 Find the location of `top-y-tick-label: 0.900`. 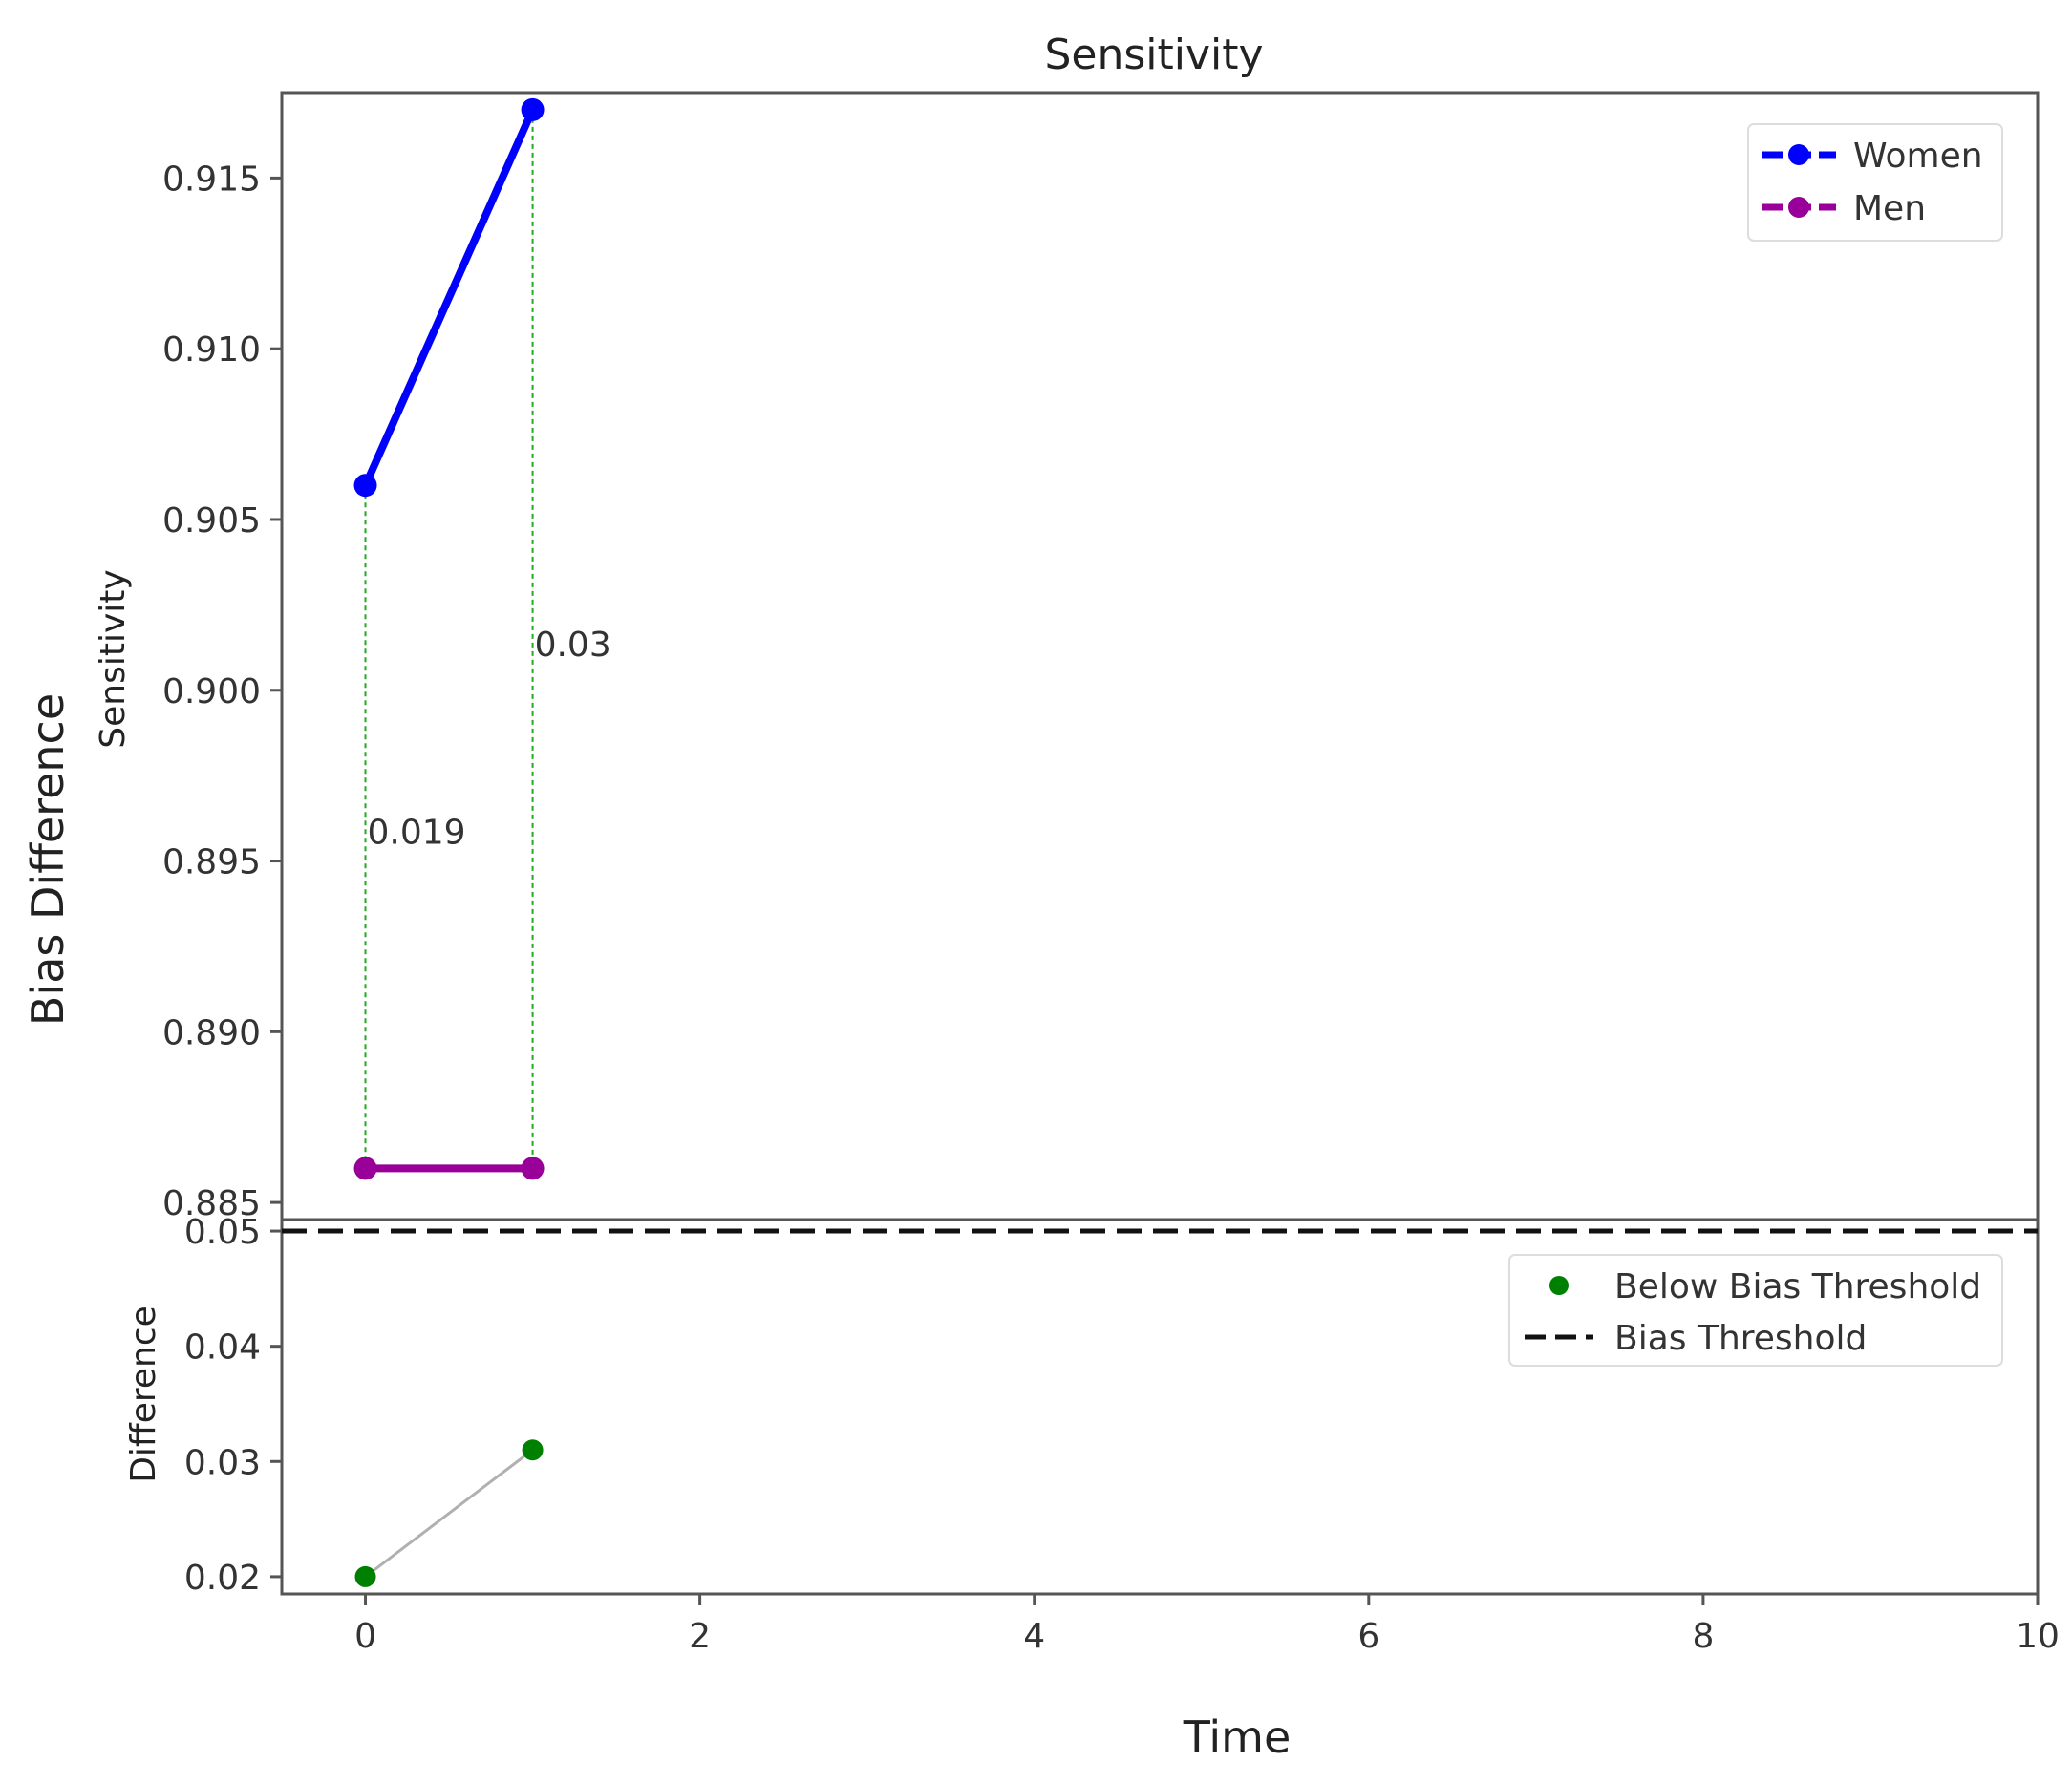

top-y-tick-label: 0.900 is located at coordinates (211, 691).